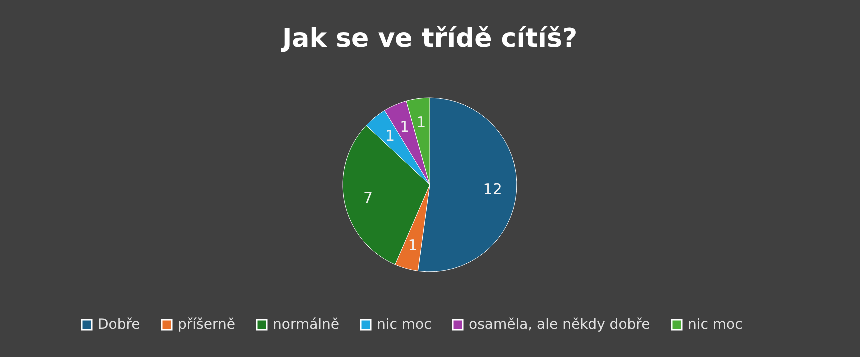 The image size is (860, 357). I want to click on chart-title: Jak se ve třídě cítíš?, so click(429, 39).